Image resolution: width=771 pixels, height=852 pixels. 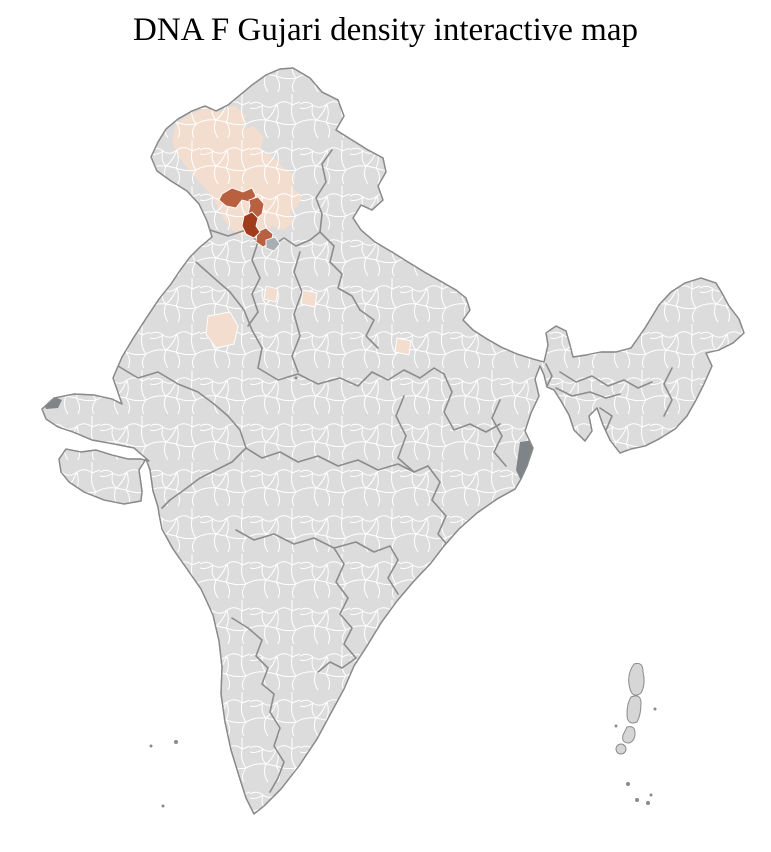 I want to click on density-district-slate, so click(x=273, y=244).